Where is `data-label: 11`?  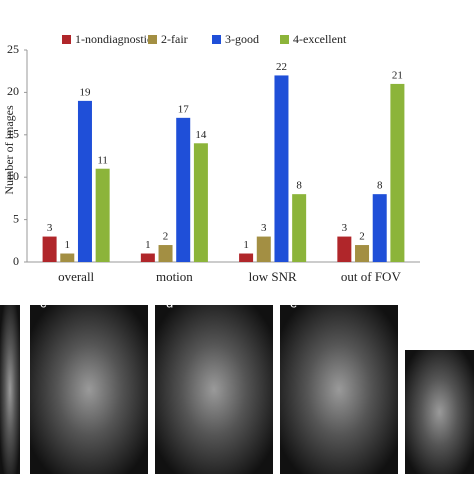 data-label: 11 is located at coordinates (102, 160).